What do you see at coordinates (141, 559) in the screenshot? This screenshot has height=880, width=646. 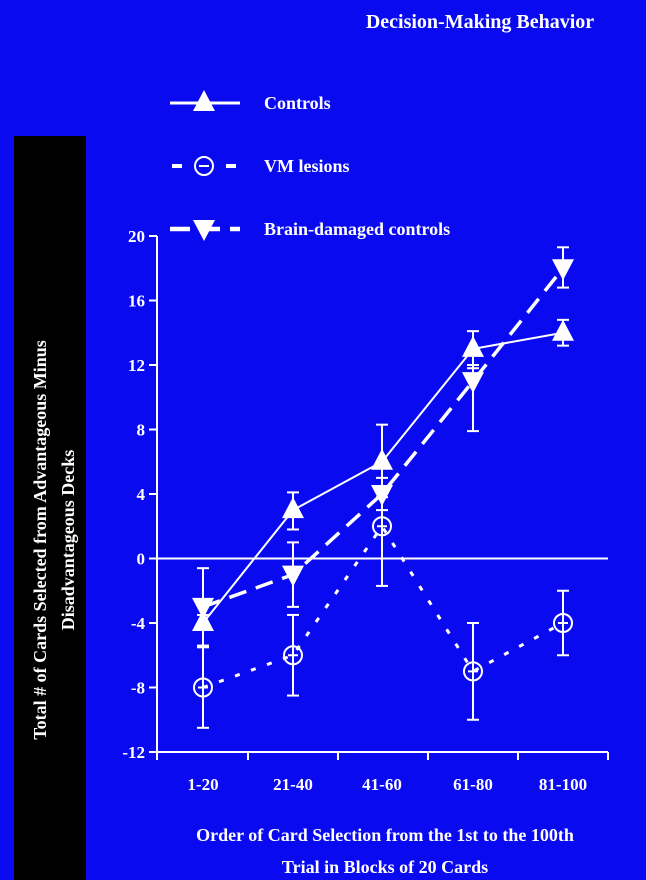 I see `y-tick-label: 0` at bounding box center [141, 559].